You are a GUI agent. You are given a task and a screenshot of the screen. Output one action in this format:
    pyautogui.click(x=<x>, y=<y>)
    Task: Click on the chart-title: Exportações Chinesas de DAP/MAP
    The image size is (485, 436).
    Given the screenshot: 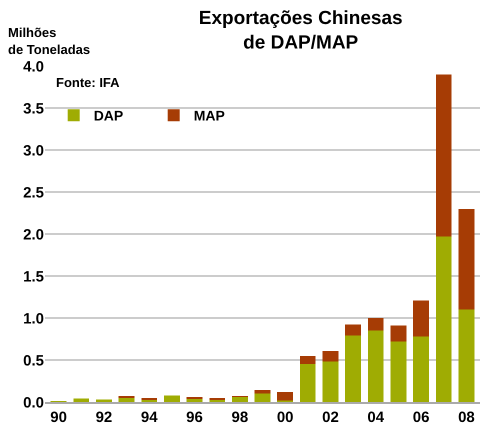 What is the action you would take?
    pyautogui.click(x=300, y=31)
    